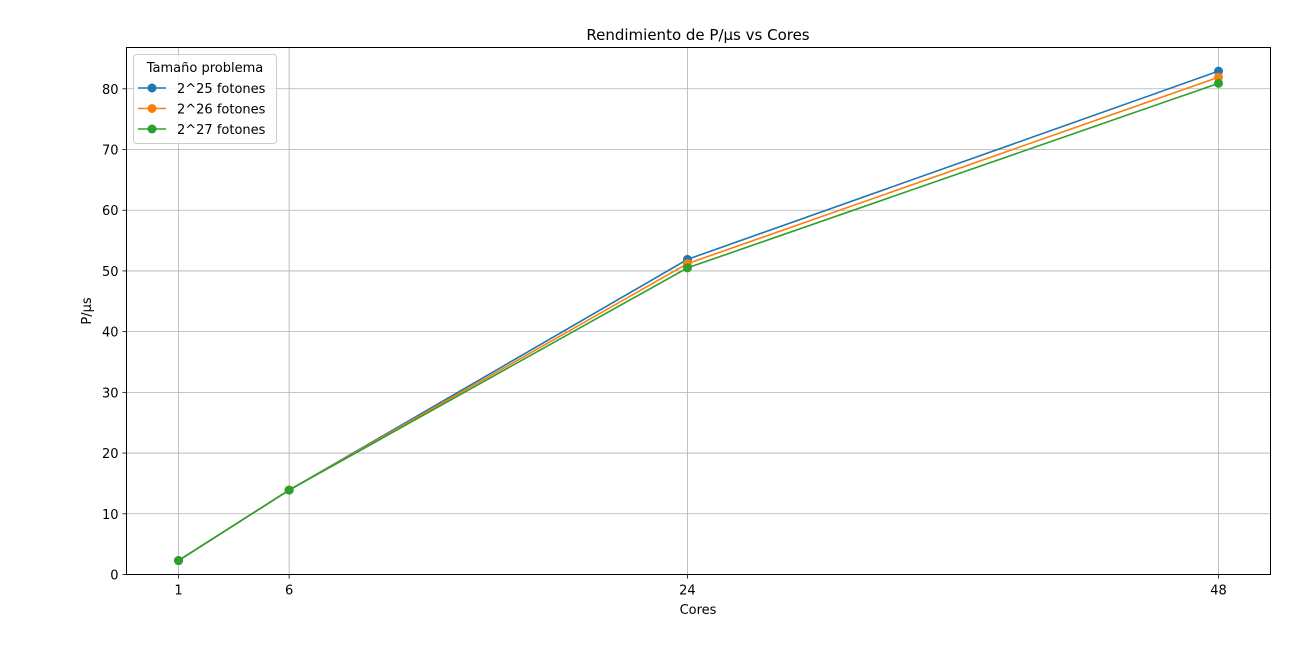 This screenshot has height=653, width=1300. What do you see at coordinates (110, 393) in the screenshot?
I see `y-tick-label: 30` at bounding box center [110, 393].